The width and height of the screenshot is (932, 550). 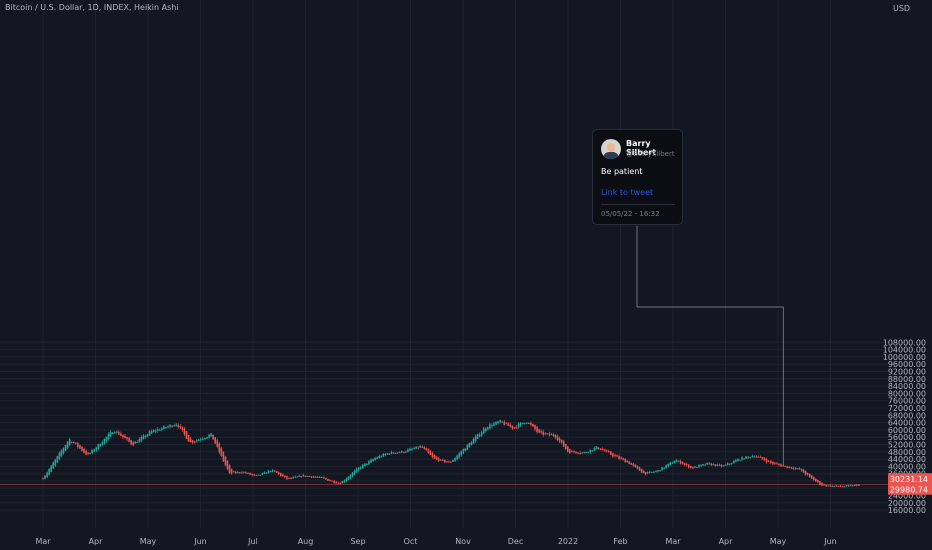 I want to click on tweet-connector, so click(x=710, y=346).